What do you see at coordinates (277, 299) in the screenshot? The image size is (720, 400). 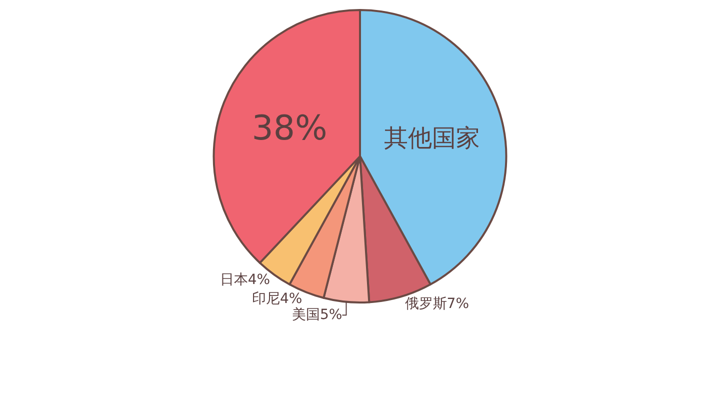 I see `slice-label: 印尼4%` at bounding box center [277, 299].